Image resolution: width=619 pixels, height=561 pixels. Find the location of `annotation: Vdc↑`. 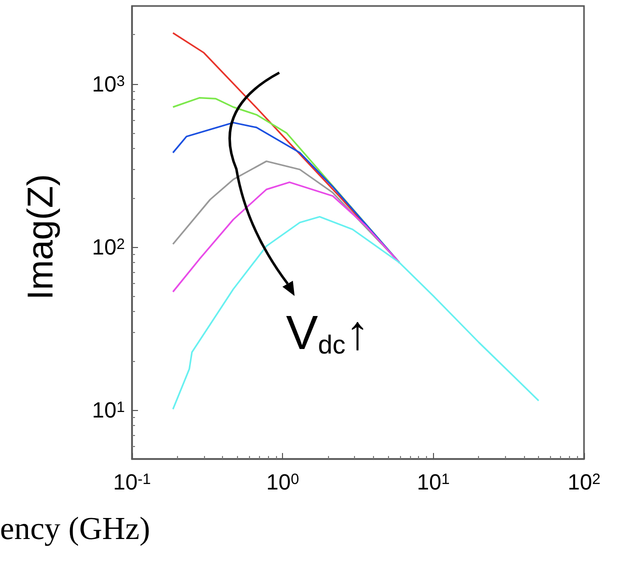

annotation: Vdc↑ is located at coordinates (328, 333).